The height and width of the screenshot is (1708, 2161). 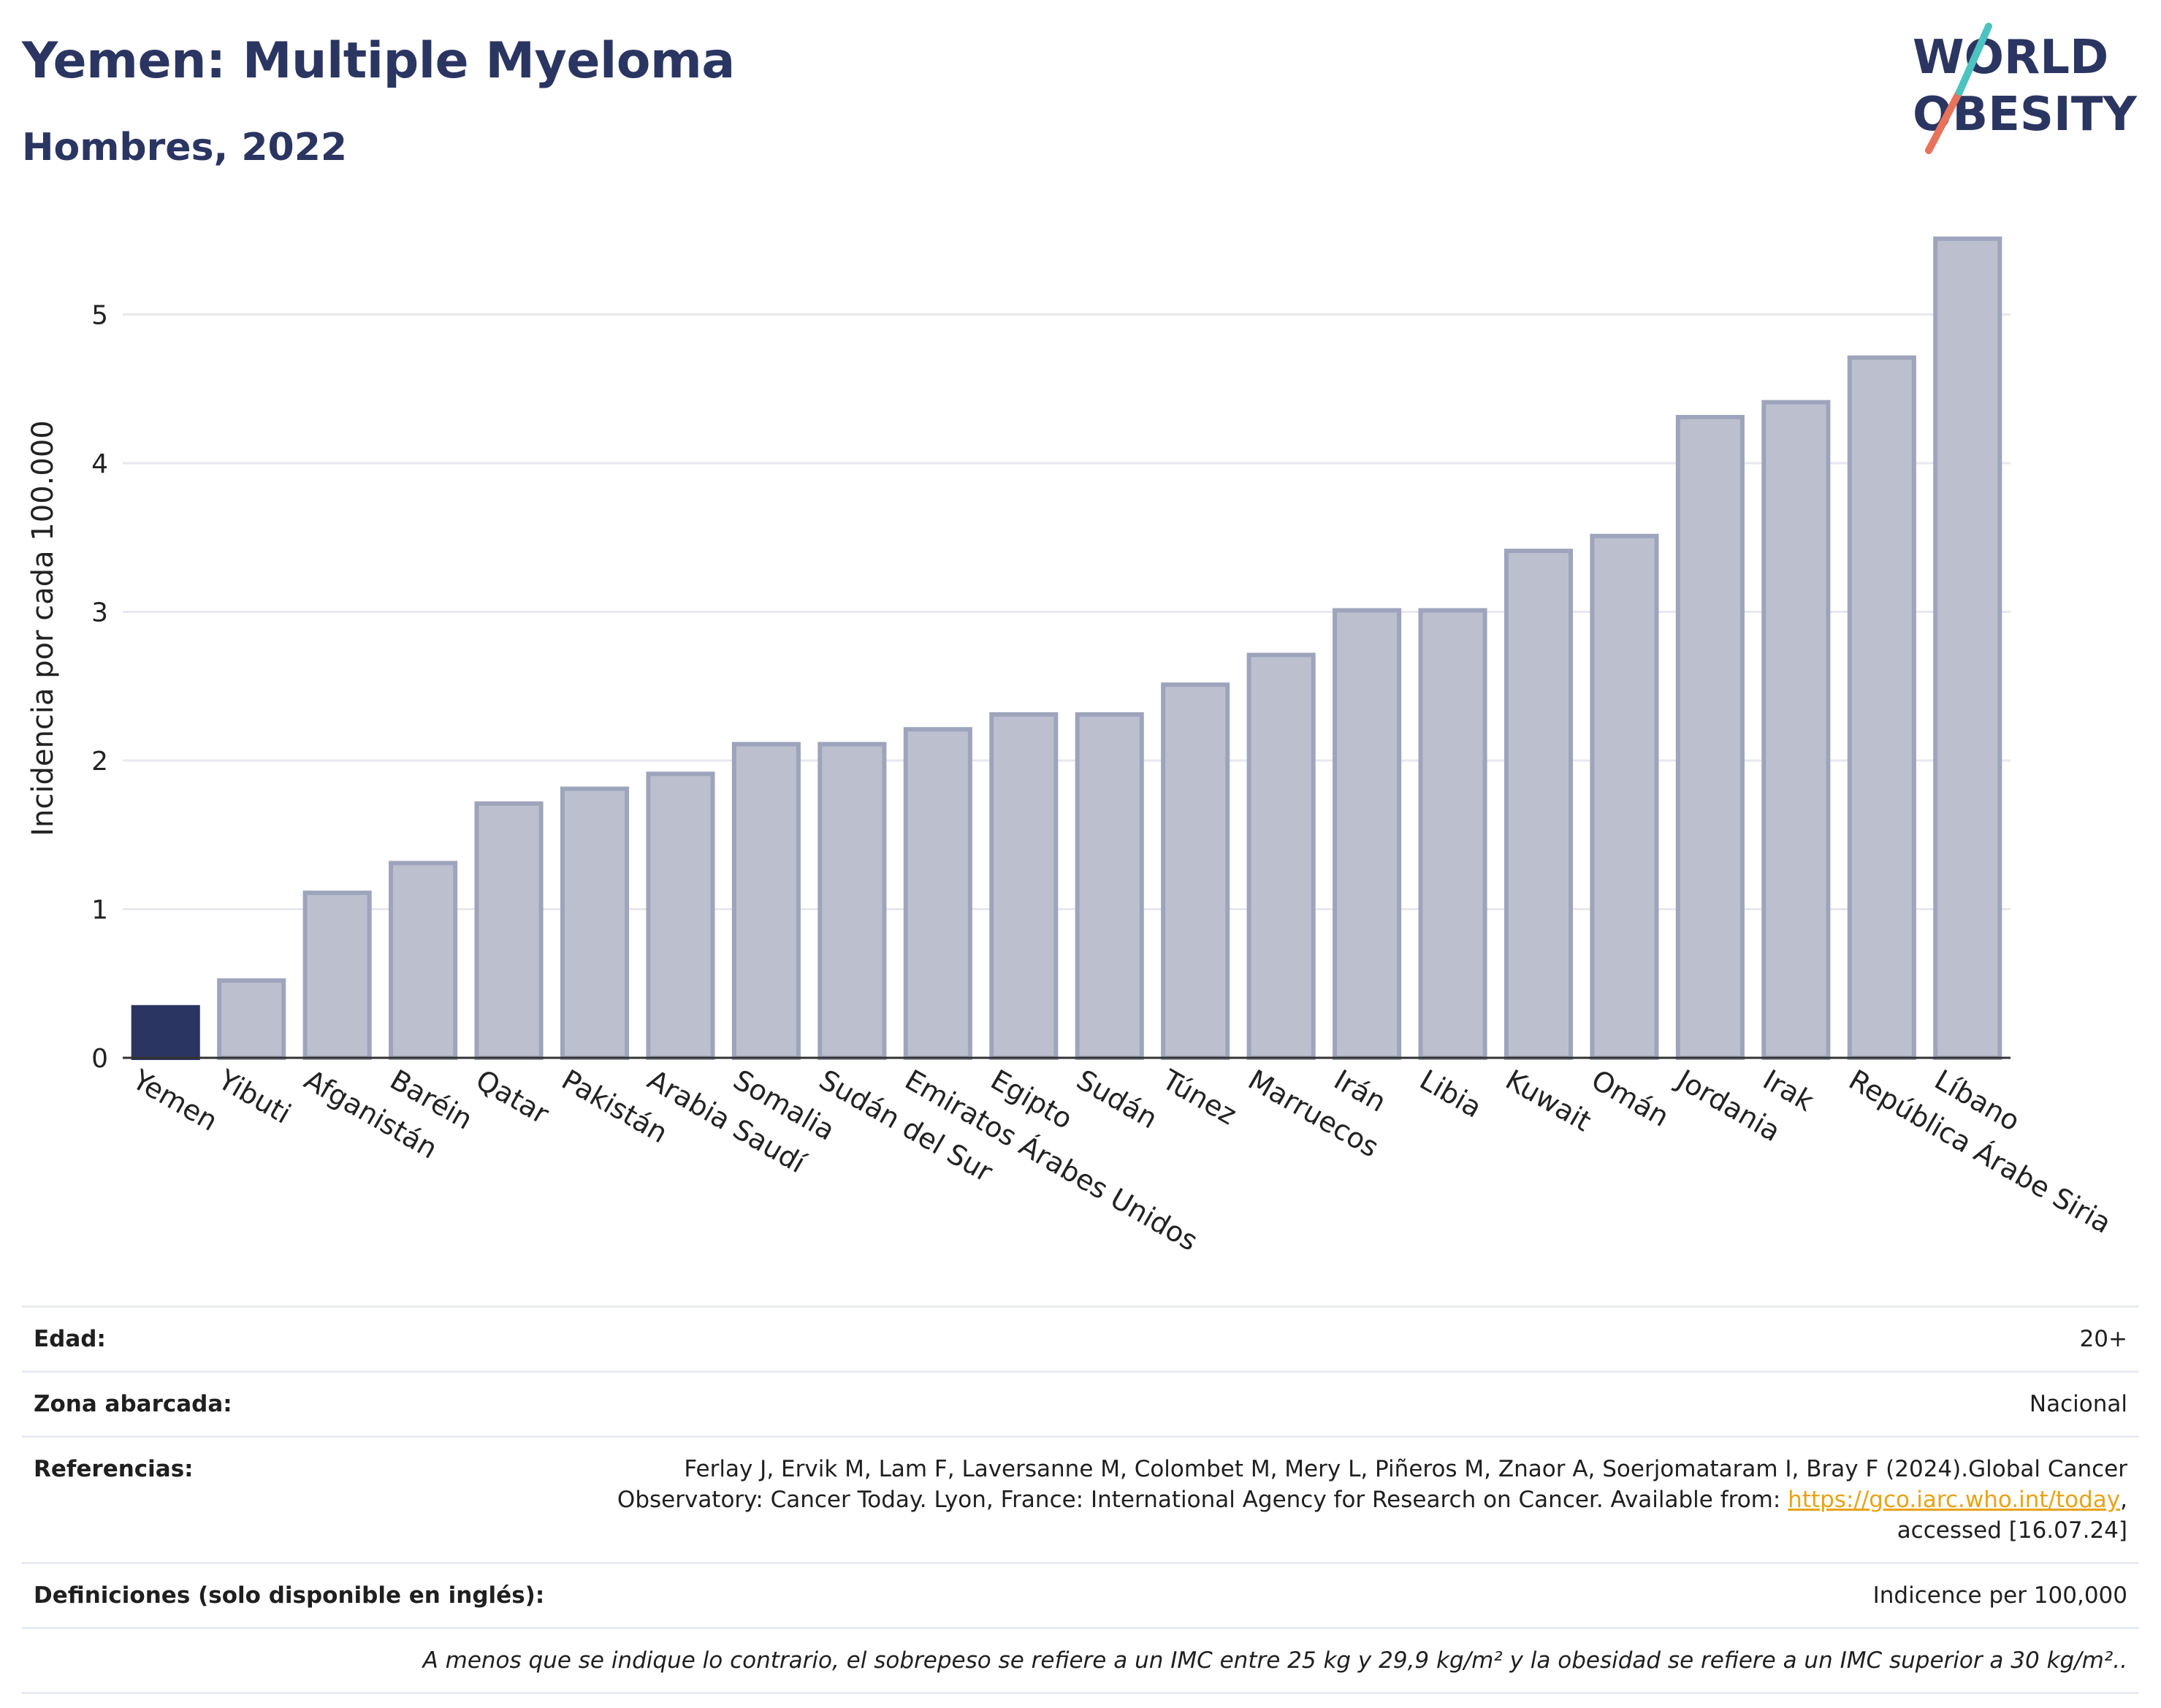 What do you see at coordinates (99, 464) in the screenshot?
I see `y-tick-label: 4` at bounding box center [99, 464].